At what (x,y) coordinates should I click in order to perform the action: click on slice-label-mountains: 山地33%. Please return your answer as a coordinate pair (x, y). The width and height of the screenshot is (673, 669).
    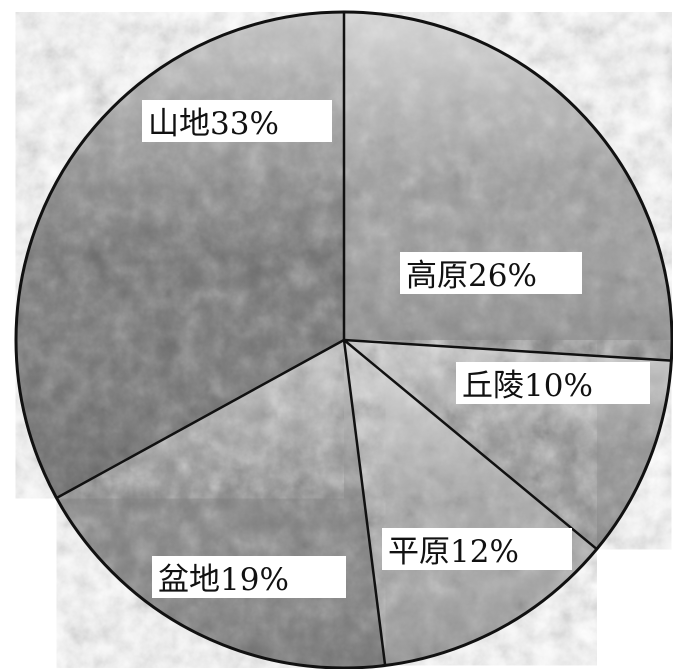
    Looking at the image, I should click on (237, 121).